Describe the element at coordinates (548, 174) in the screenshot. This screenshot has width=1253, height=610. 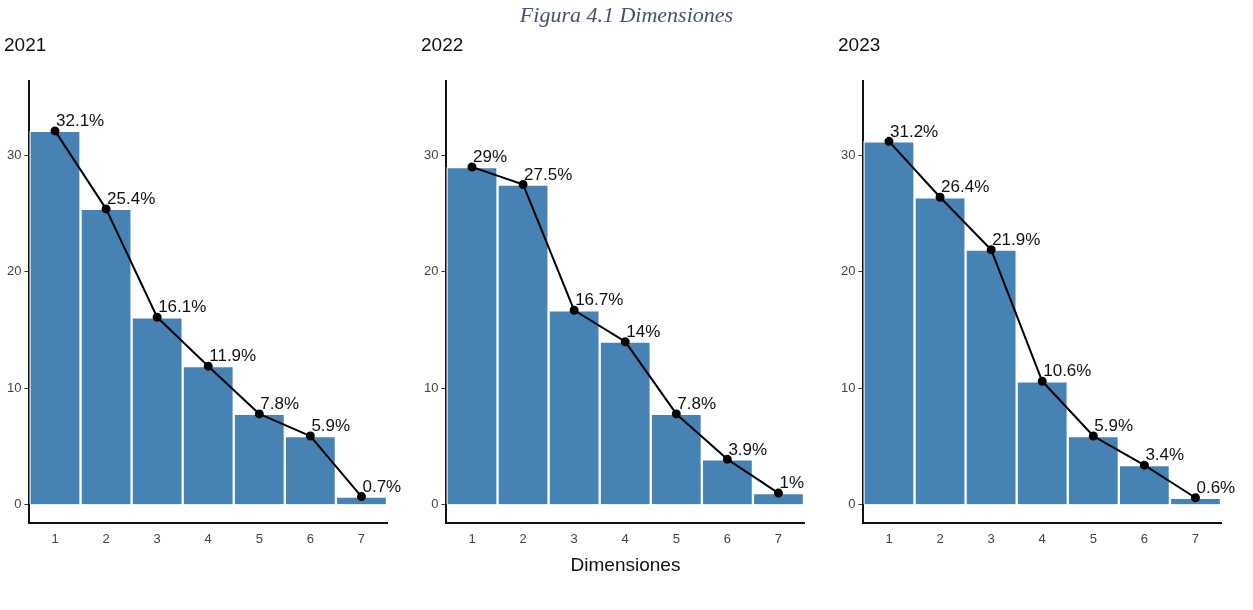
I see `data-label: 27.5%` at that location.